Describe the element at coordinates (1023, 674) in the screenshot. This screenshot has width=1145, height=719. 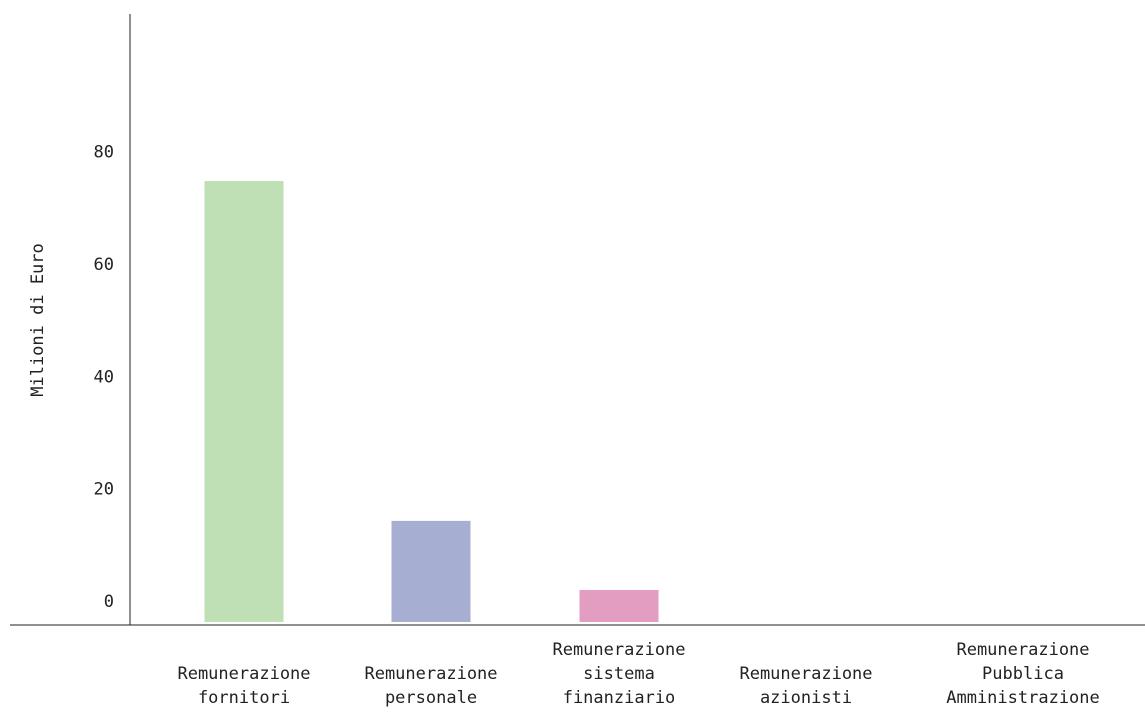
I see `x-category-label: Pubblica` at that location.